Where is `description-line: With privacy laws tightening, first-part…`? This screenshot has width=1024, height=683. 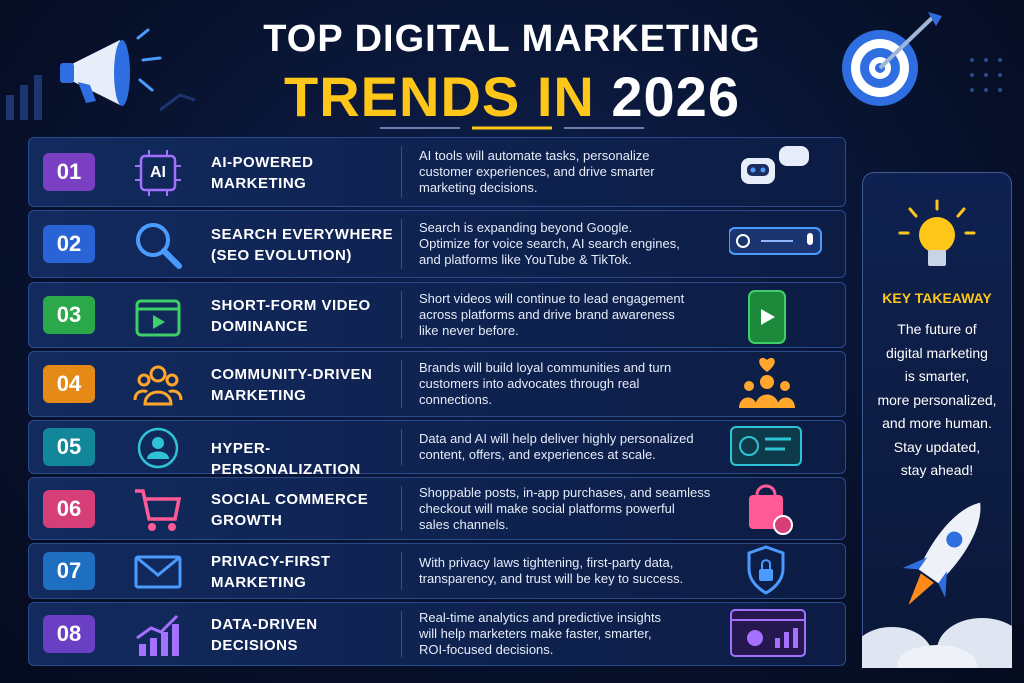 description-line: With privacy laws tightening, first-part… is located at coordinates (546, 562).